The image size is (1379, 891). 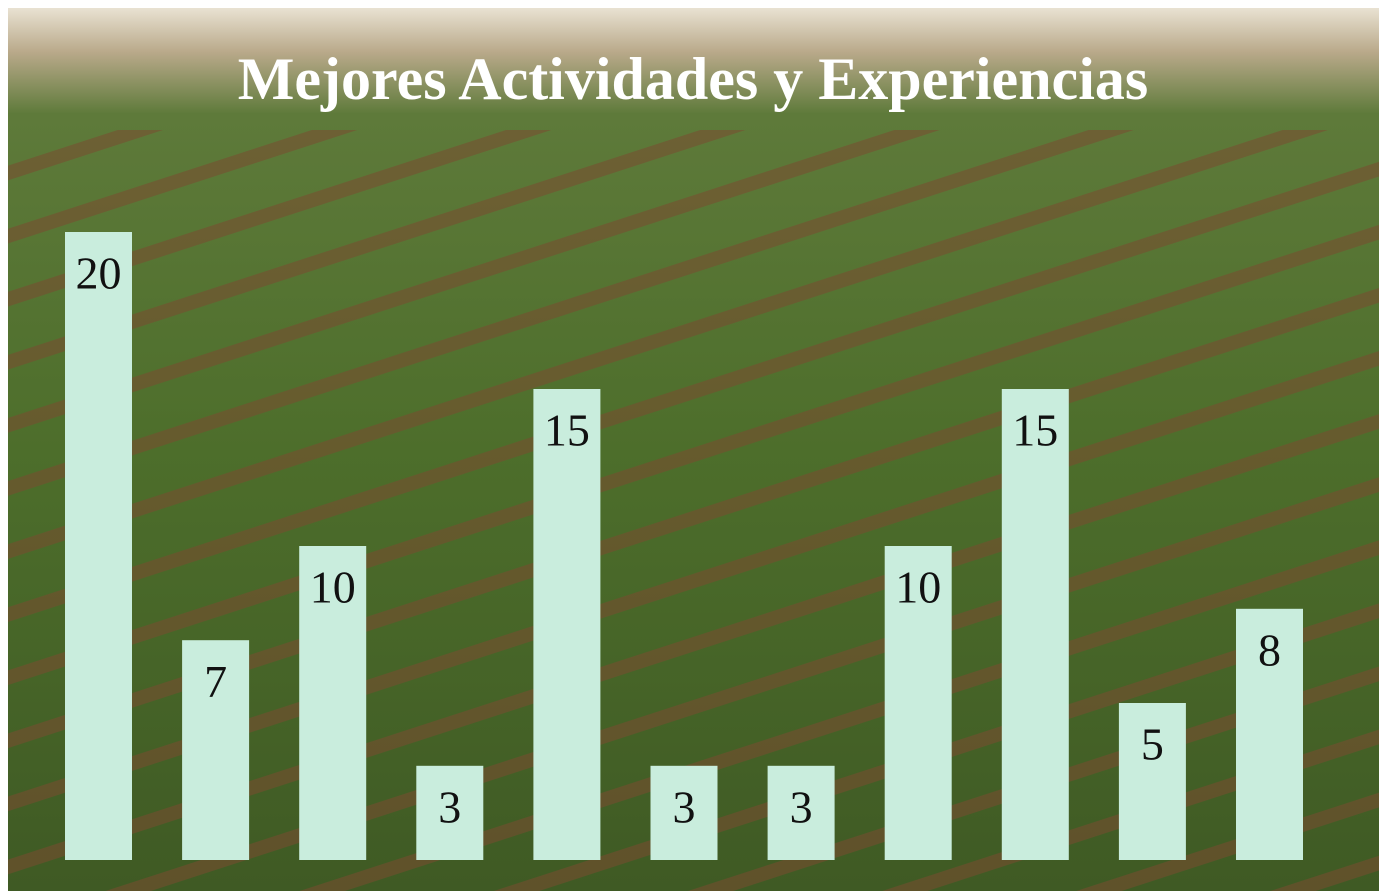 I want to click on data-label: 8, so click(x=1269, y=649).